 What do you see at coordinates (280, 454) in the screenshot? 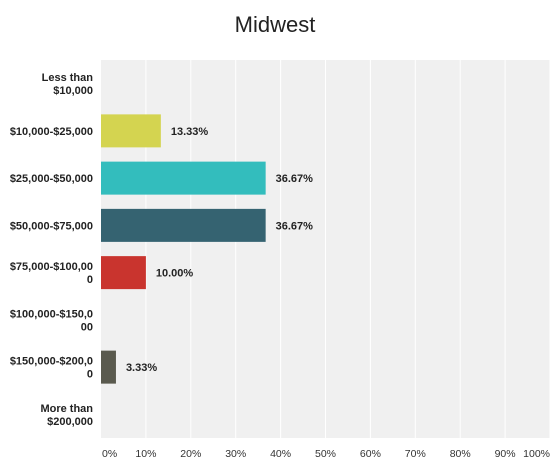
I see `x-tick-label: 40%` at bounding box center [280, 454].